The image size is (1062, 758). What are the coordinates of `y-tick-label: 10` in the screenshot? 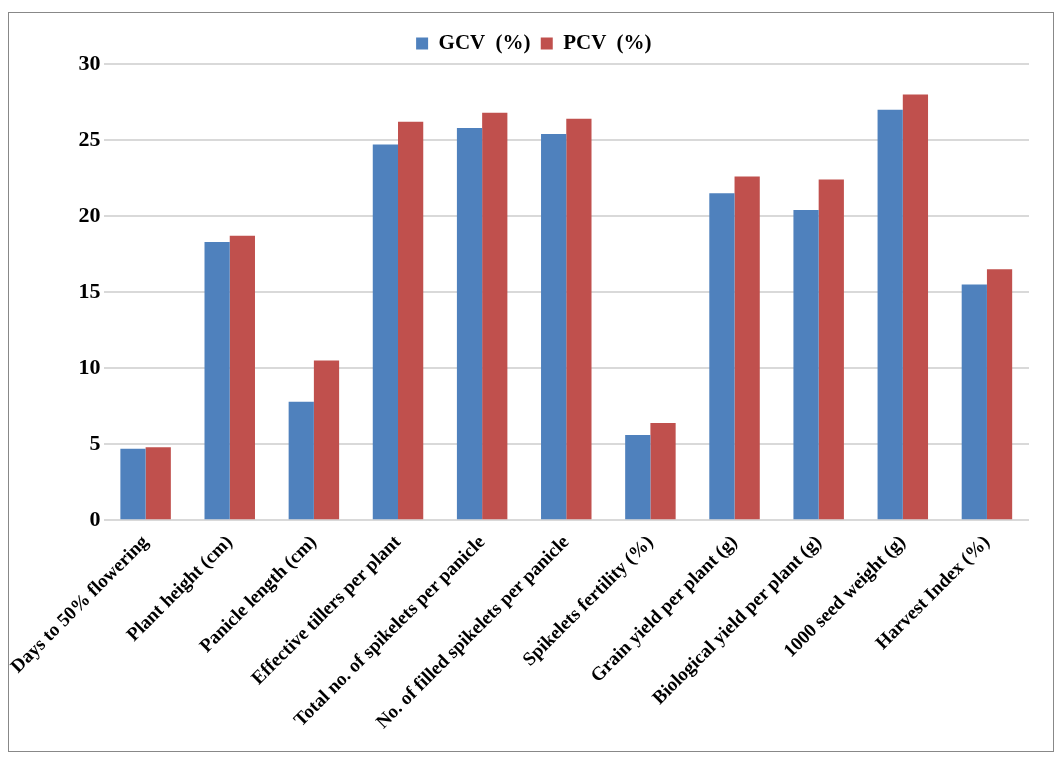 It's located at (89, 366).